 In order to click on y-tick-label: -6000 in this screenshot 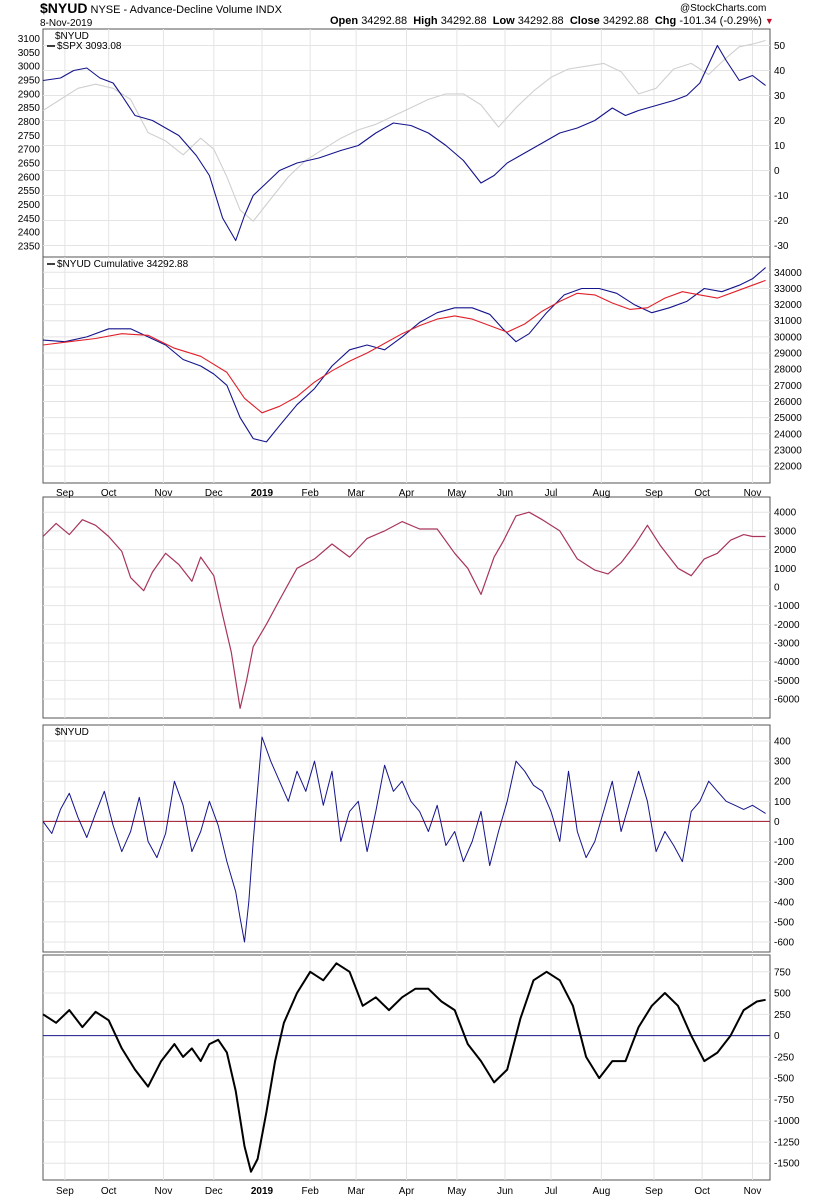, I will do `click(787, 700)`.